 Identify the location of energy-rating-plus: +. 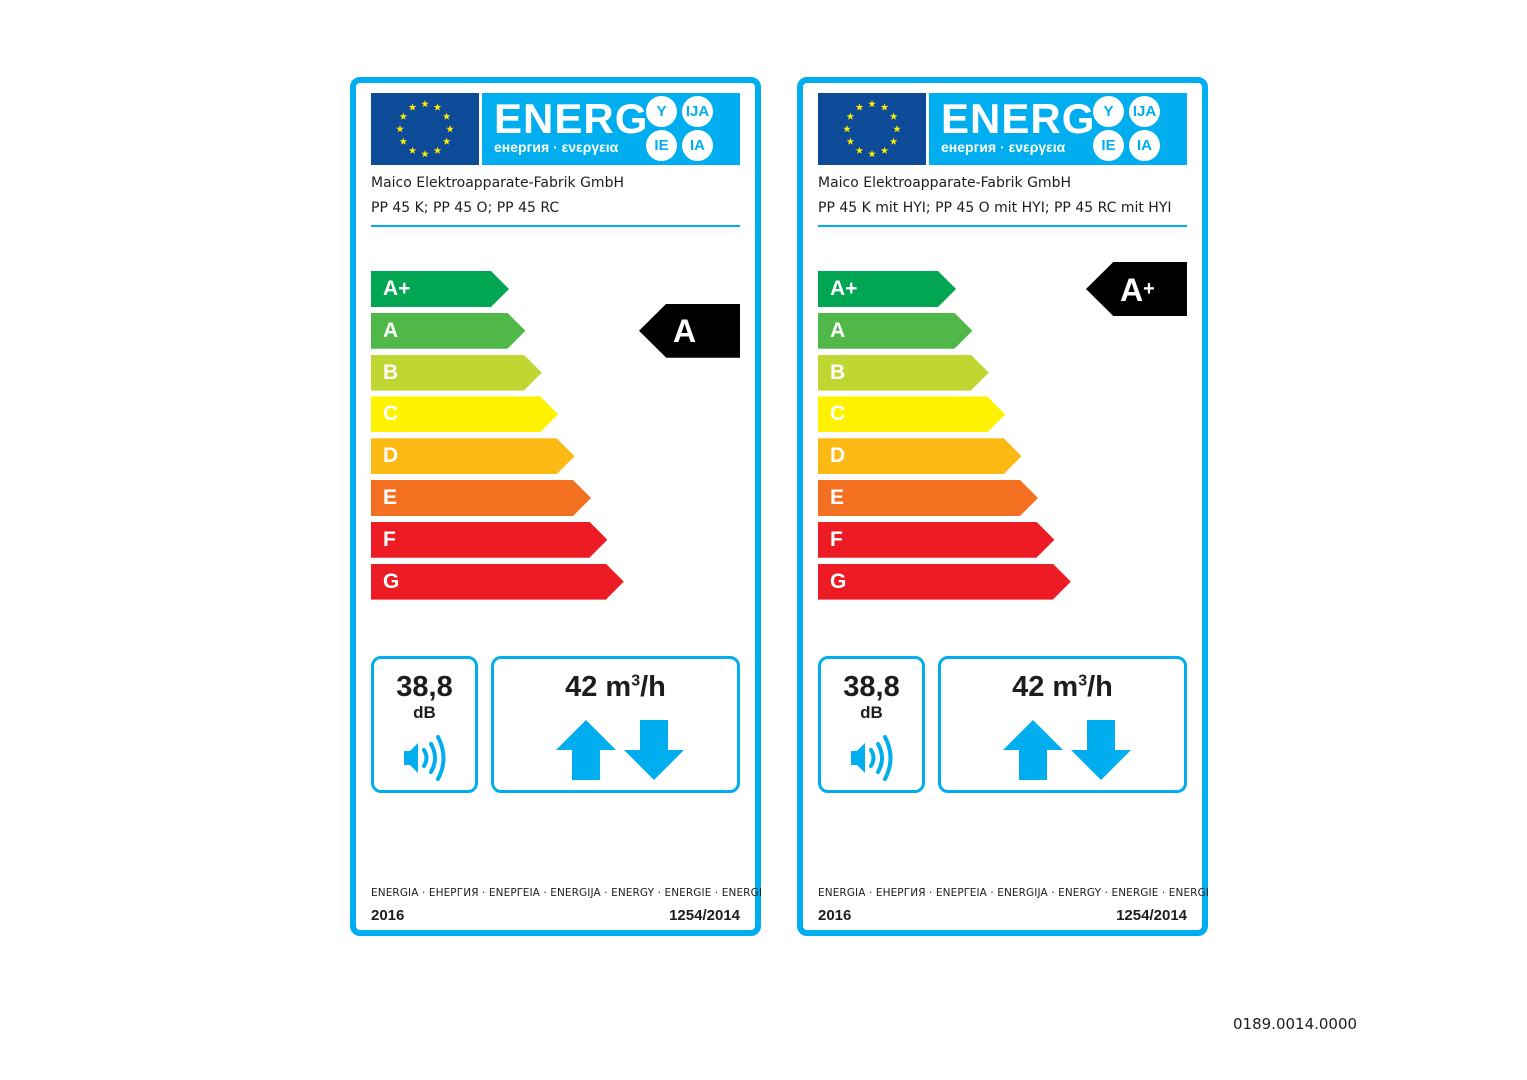
(1149, 289).